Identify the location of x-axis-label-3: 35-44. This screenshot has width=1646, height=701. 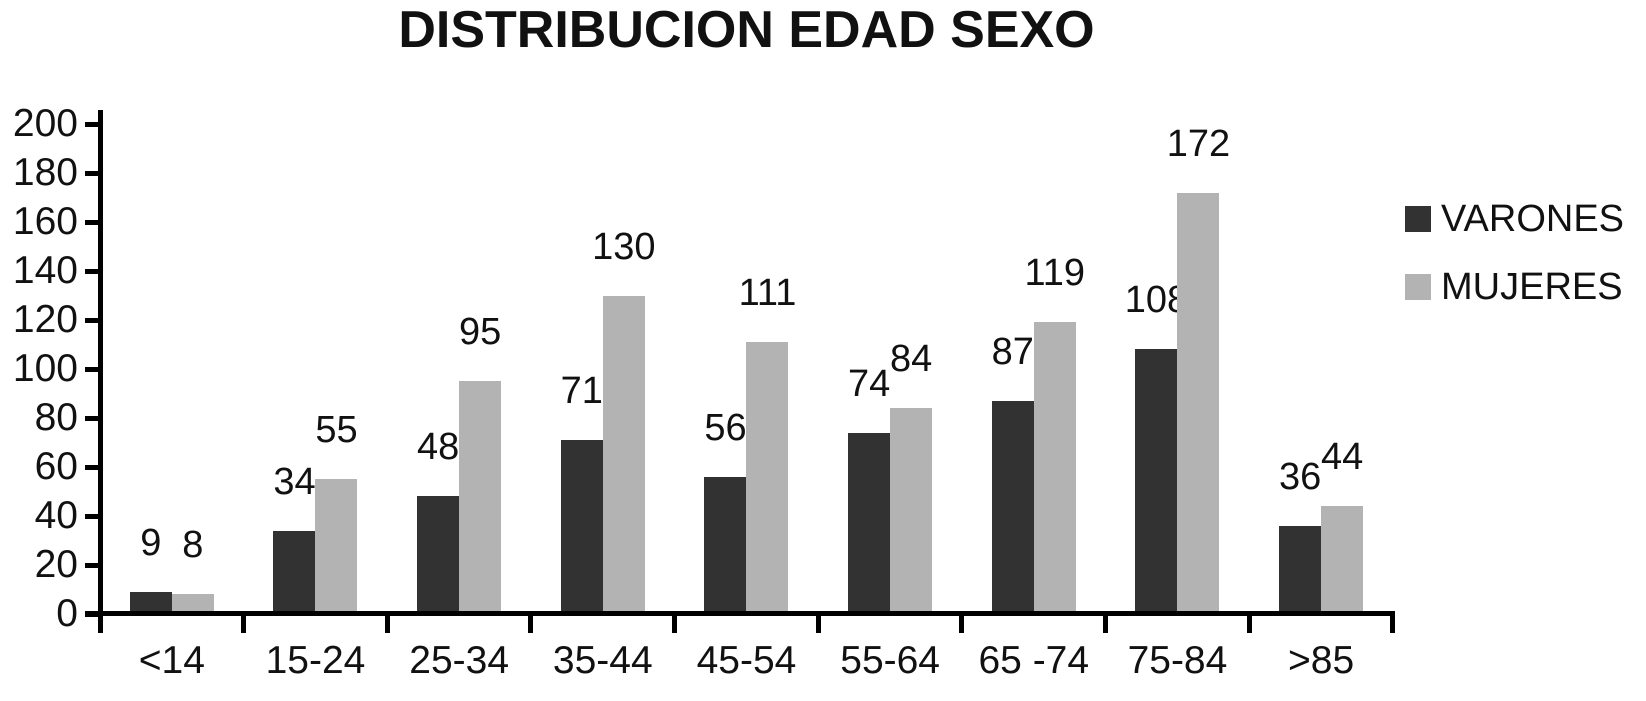
(602, 660).